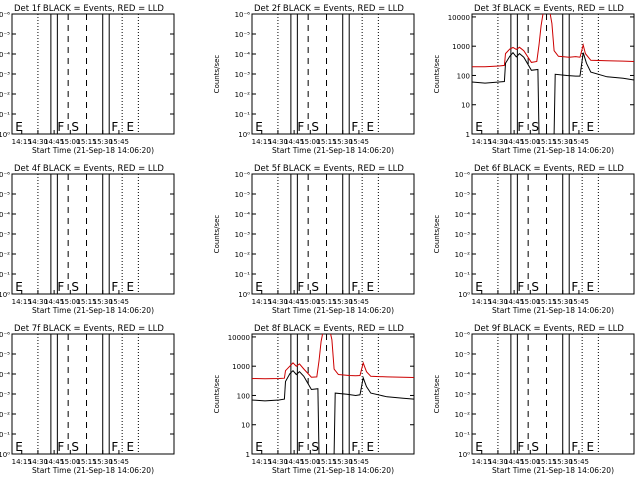 The width and height of the screenshot is (640, 480). Describe the element at coordinates (549, 329) in the screenshot. I see `chart-title: Det 9f BLACK = Events, RED = LLD` at that location.